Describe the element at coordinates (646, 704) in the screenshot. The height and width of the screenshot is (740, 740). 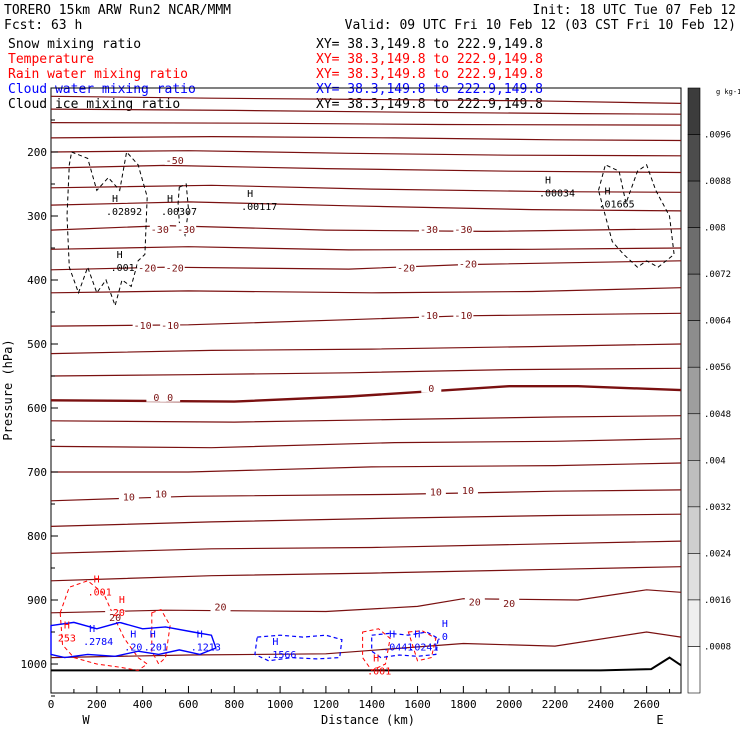
I see `x-tick-label: 2600` at that location.